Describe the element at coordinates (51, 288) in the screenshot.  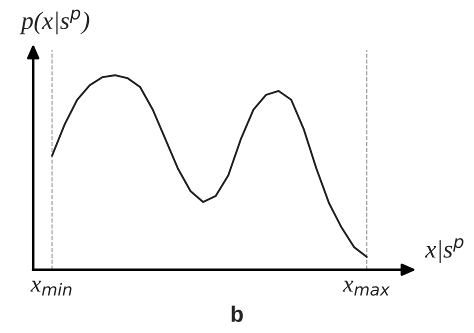
I see `x-tick-label: x$_{min}$` at that location.